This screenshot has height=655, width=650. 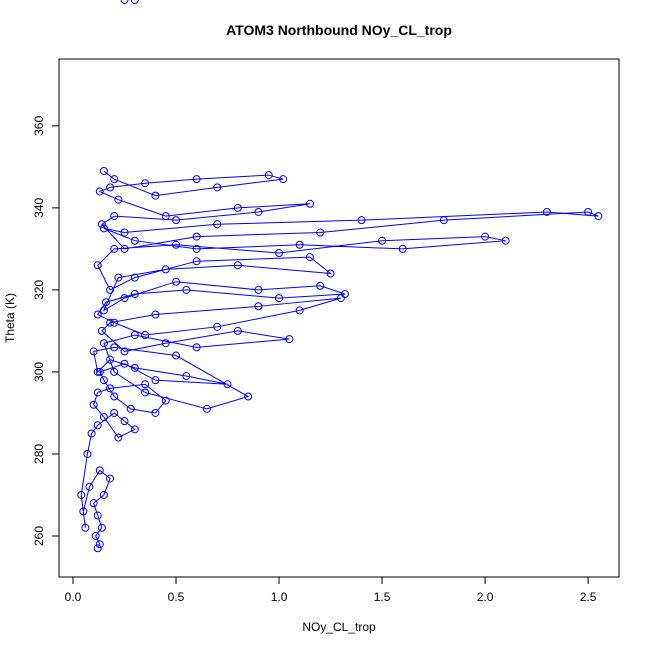 I want to click on x-tick-label: 2.5, so click(x=588, y=597).